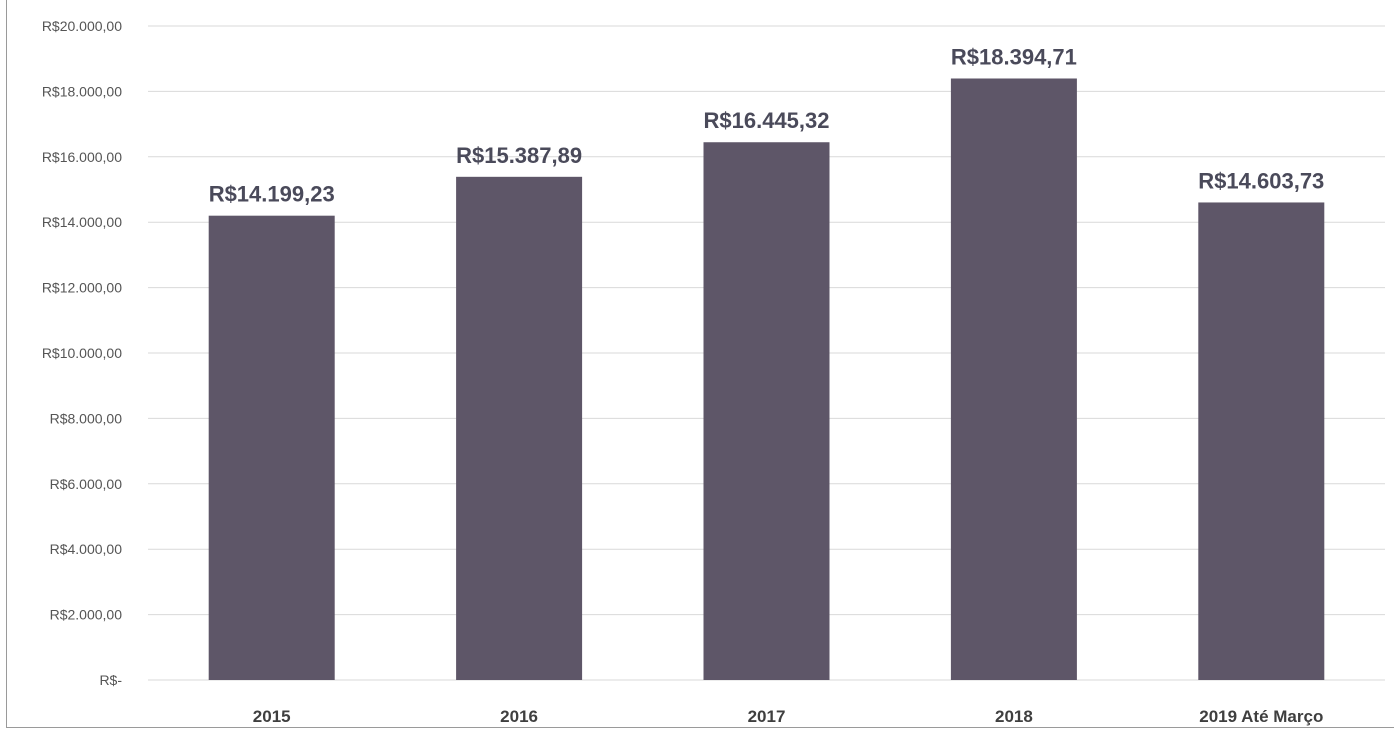 The image size is (1399, 735). I want to click on y-tick-label: R$4.000,00, so click(86, 549).